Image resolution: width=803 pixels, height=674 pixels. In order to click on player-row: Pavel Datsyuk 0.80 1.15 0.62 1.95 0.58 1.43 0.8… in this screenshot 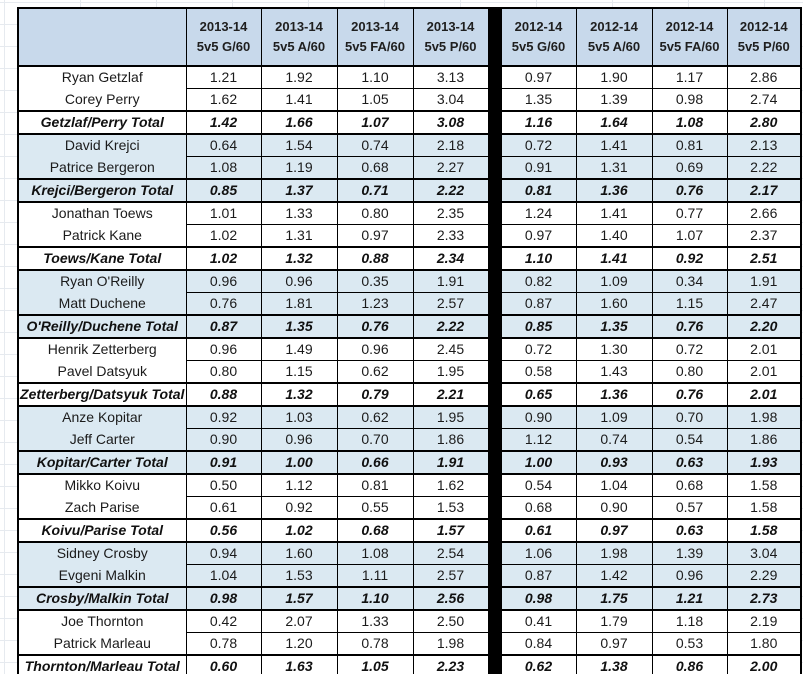, I will do `click(409, 372)`.